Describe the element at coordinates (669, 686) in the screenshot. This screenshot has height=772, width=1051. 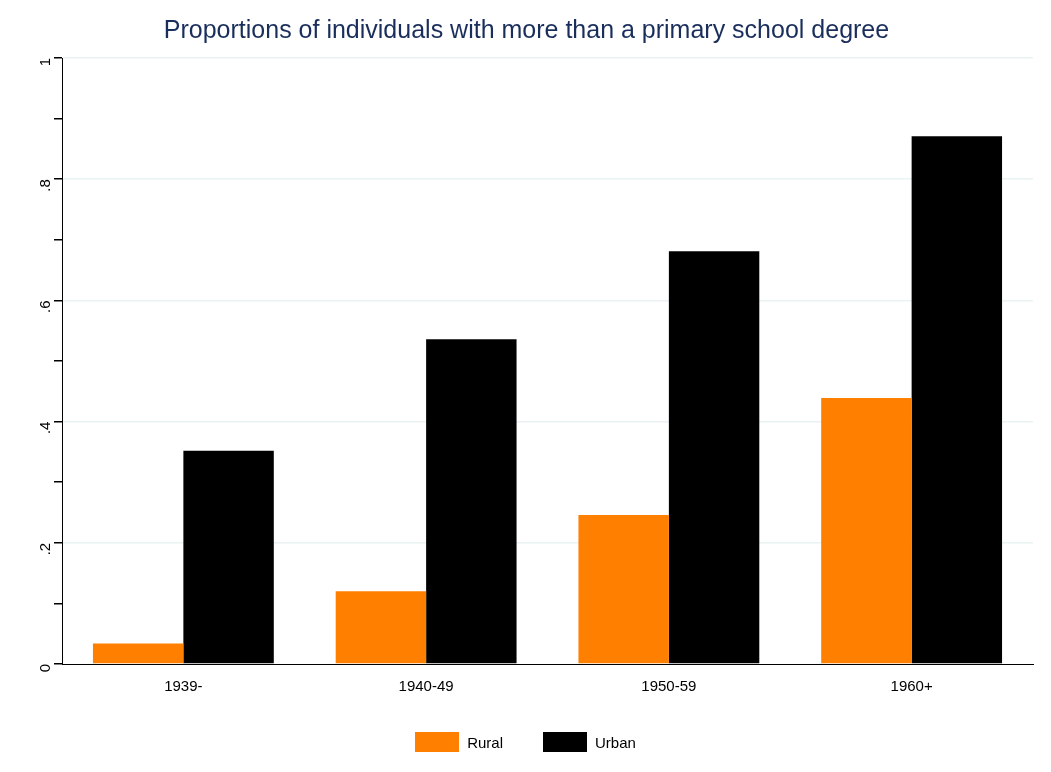
I see `x-tick-label: 1950-59` at that location.